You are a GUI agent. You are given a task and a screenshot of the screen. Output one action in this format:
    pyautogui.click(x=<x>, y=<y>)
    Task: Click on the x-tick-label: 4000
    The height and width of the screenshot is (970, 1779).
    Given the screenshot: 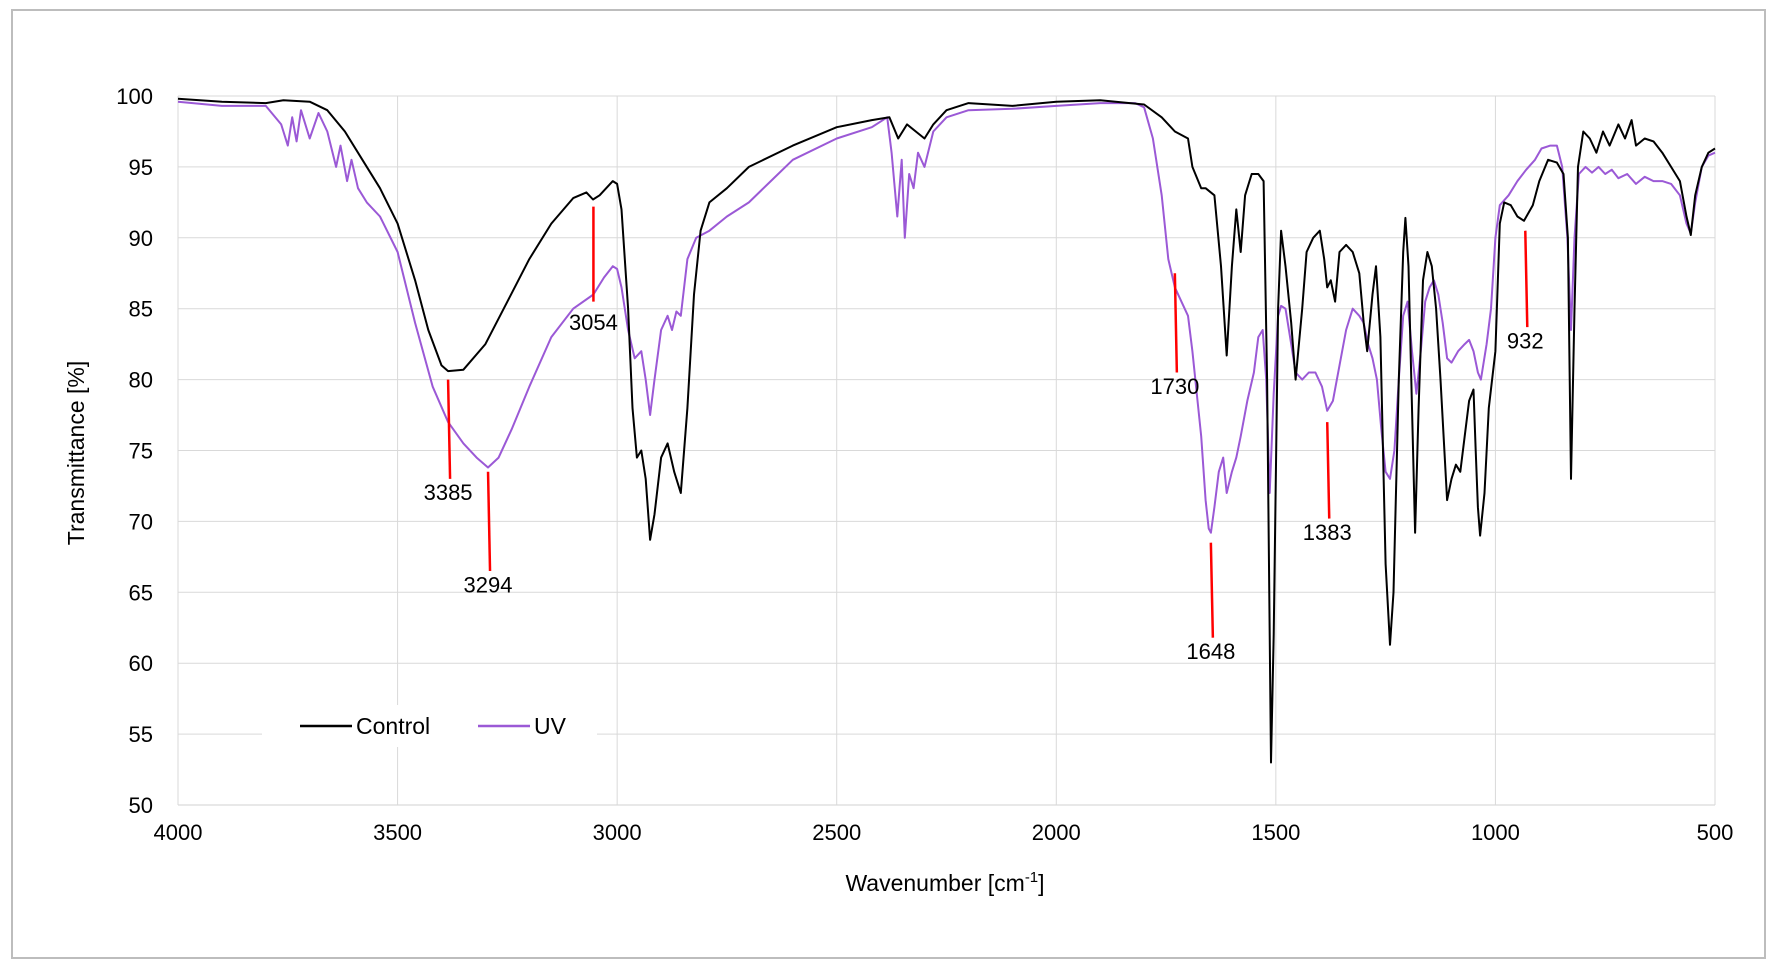 What is the action you would take?
    pyautogui.click(x=178, y=832)
    